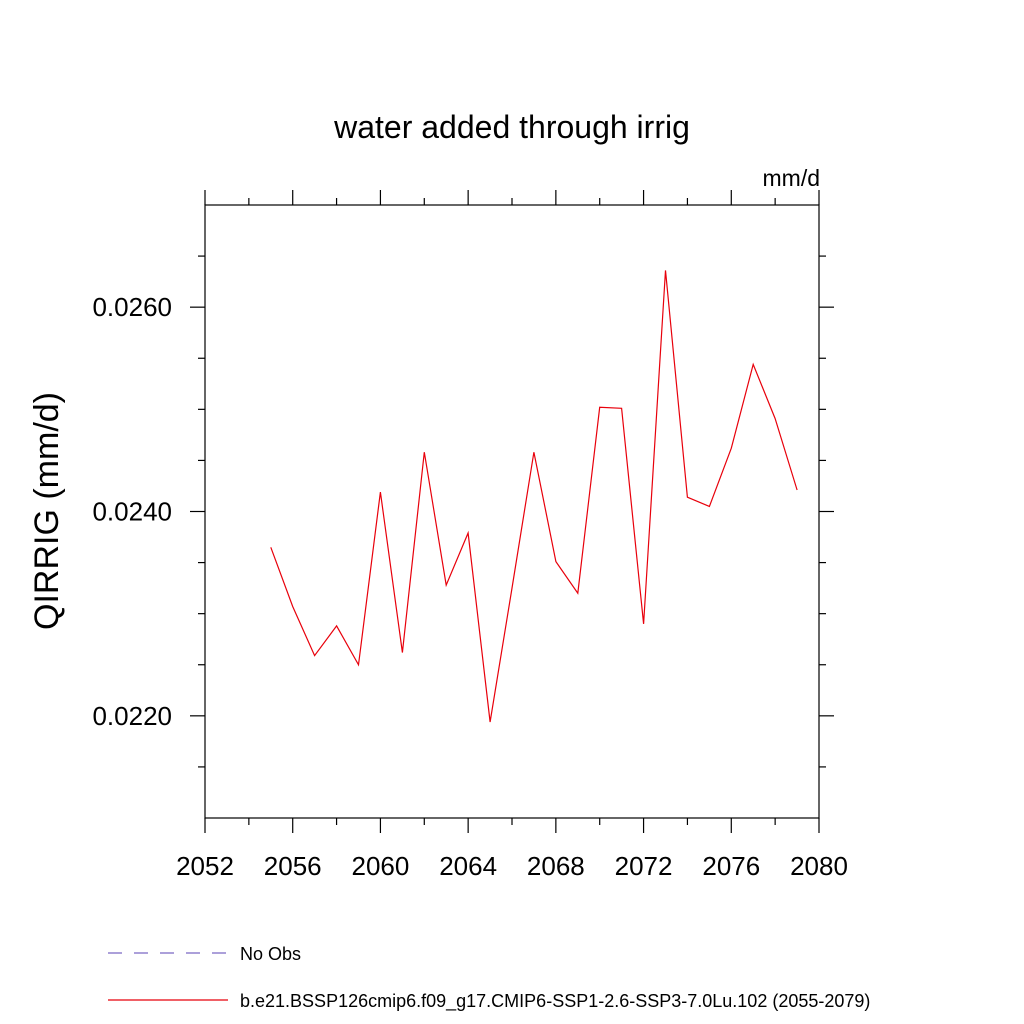 The image size is (1024, 1024). I want to click on x-tick-label: 2064, so click(468, 866).